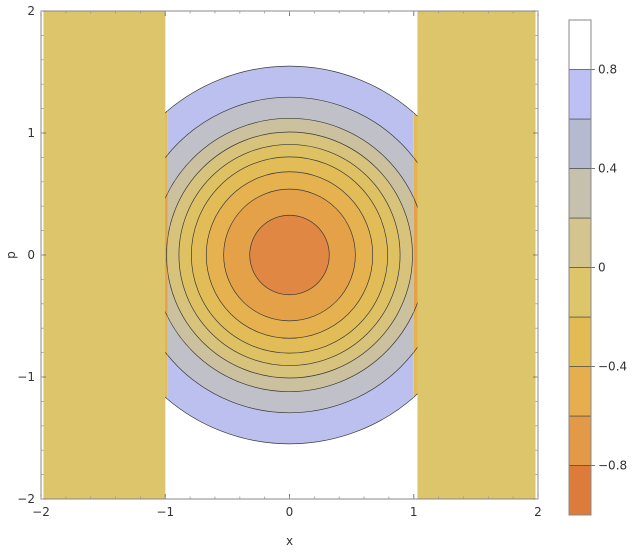 This screenshot has width=639, height=559. I want to click on x-tick-label: −2, so click(41, 512).